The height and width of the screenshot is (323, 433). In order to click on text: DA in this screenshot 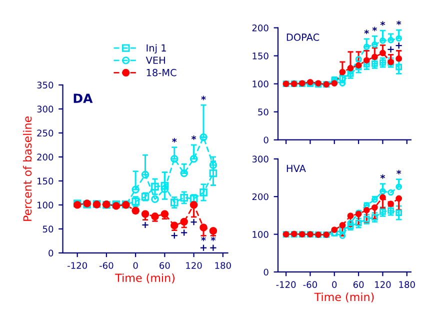, I will do `click(83, 98)`.